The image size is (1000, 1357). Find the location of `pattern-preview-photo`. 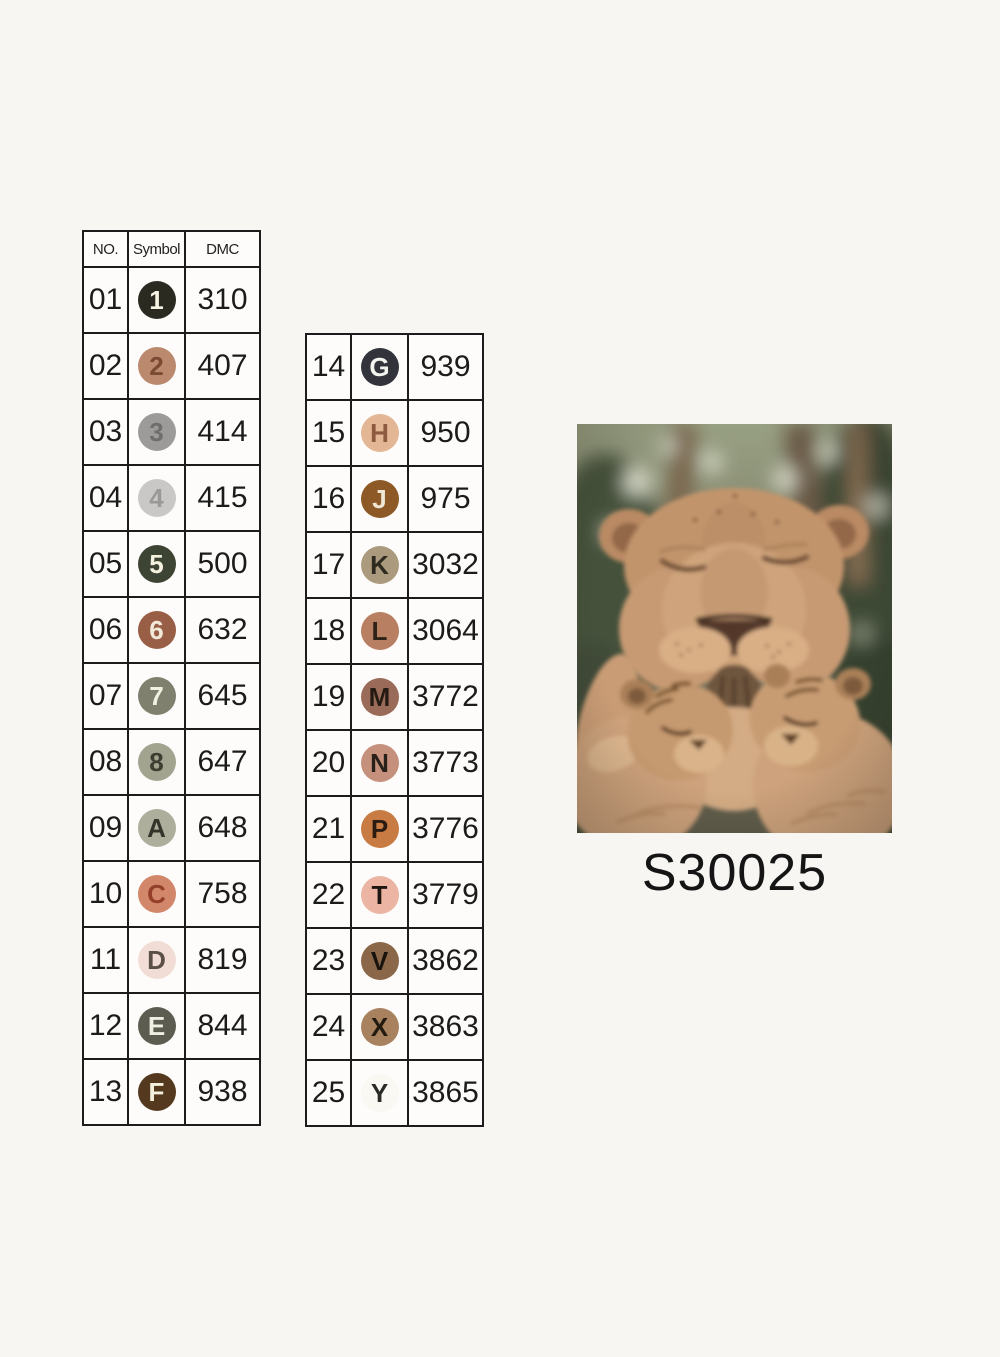

pattern-preview-photo is located at coordinates (734, 628).